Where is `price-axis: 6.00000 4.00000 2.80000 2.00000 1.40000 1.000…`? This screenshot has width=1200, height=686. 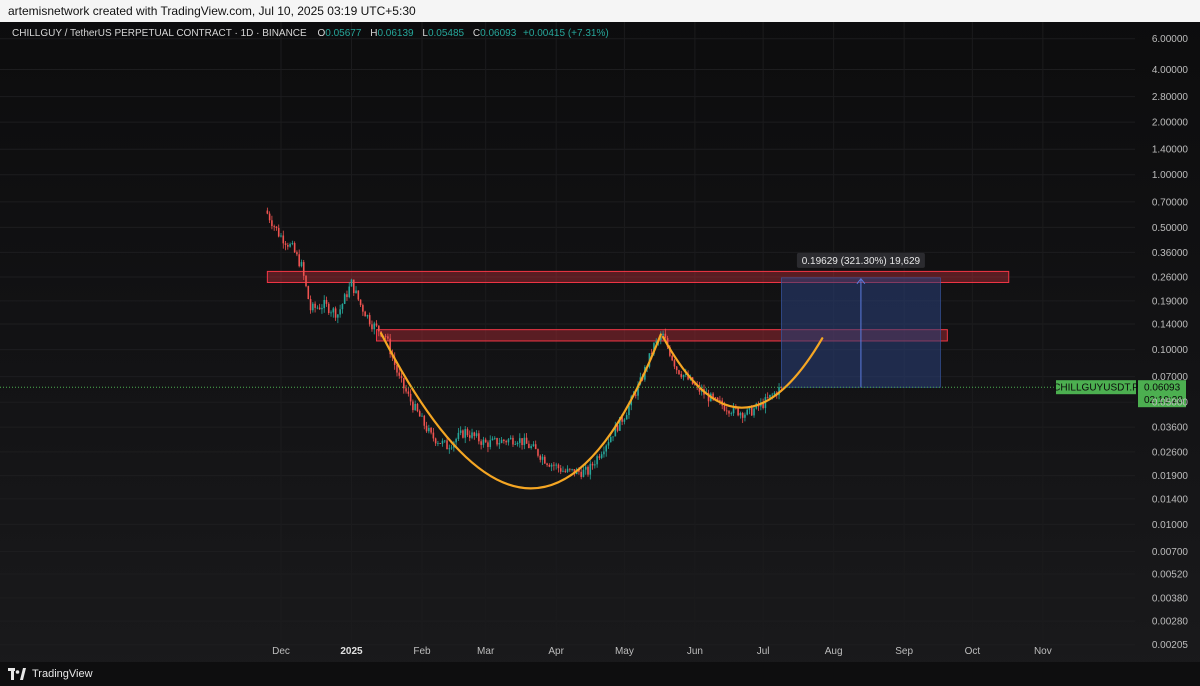 price-axis: 6.00000 4.00000 2.80000 2.00000 1.40000 1.000… is located at coordinates (1170, 342).